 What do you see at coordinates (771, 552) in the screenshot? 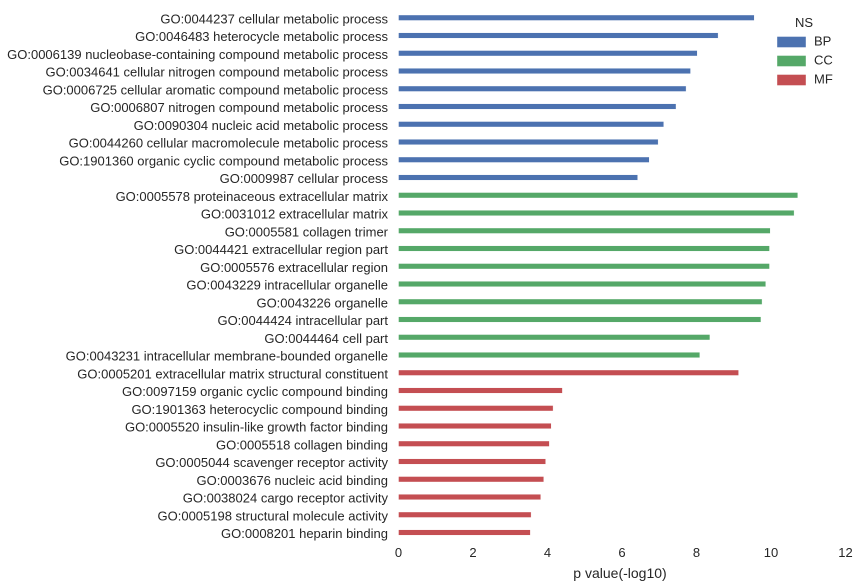
I see `x-tick-label: 10` at bounding box center [771, 552].